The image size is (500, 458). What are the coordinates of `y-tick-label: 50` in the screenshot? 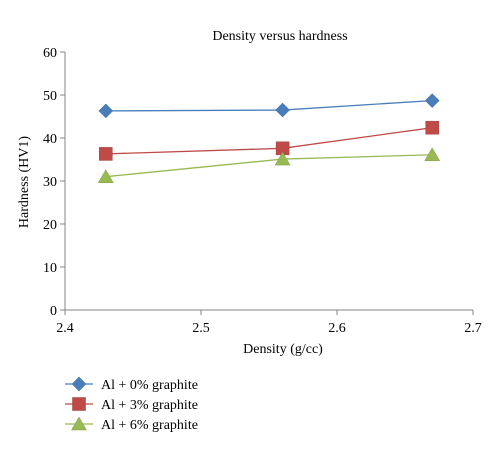 It's located at (50, 96).